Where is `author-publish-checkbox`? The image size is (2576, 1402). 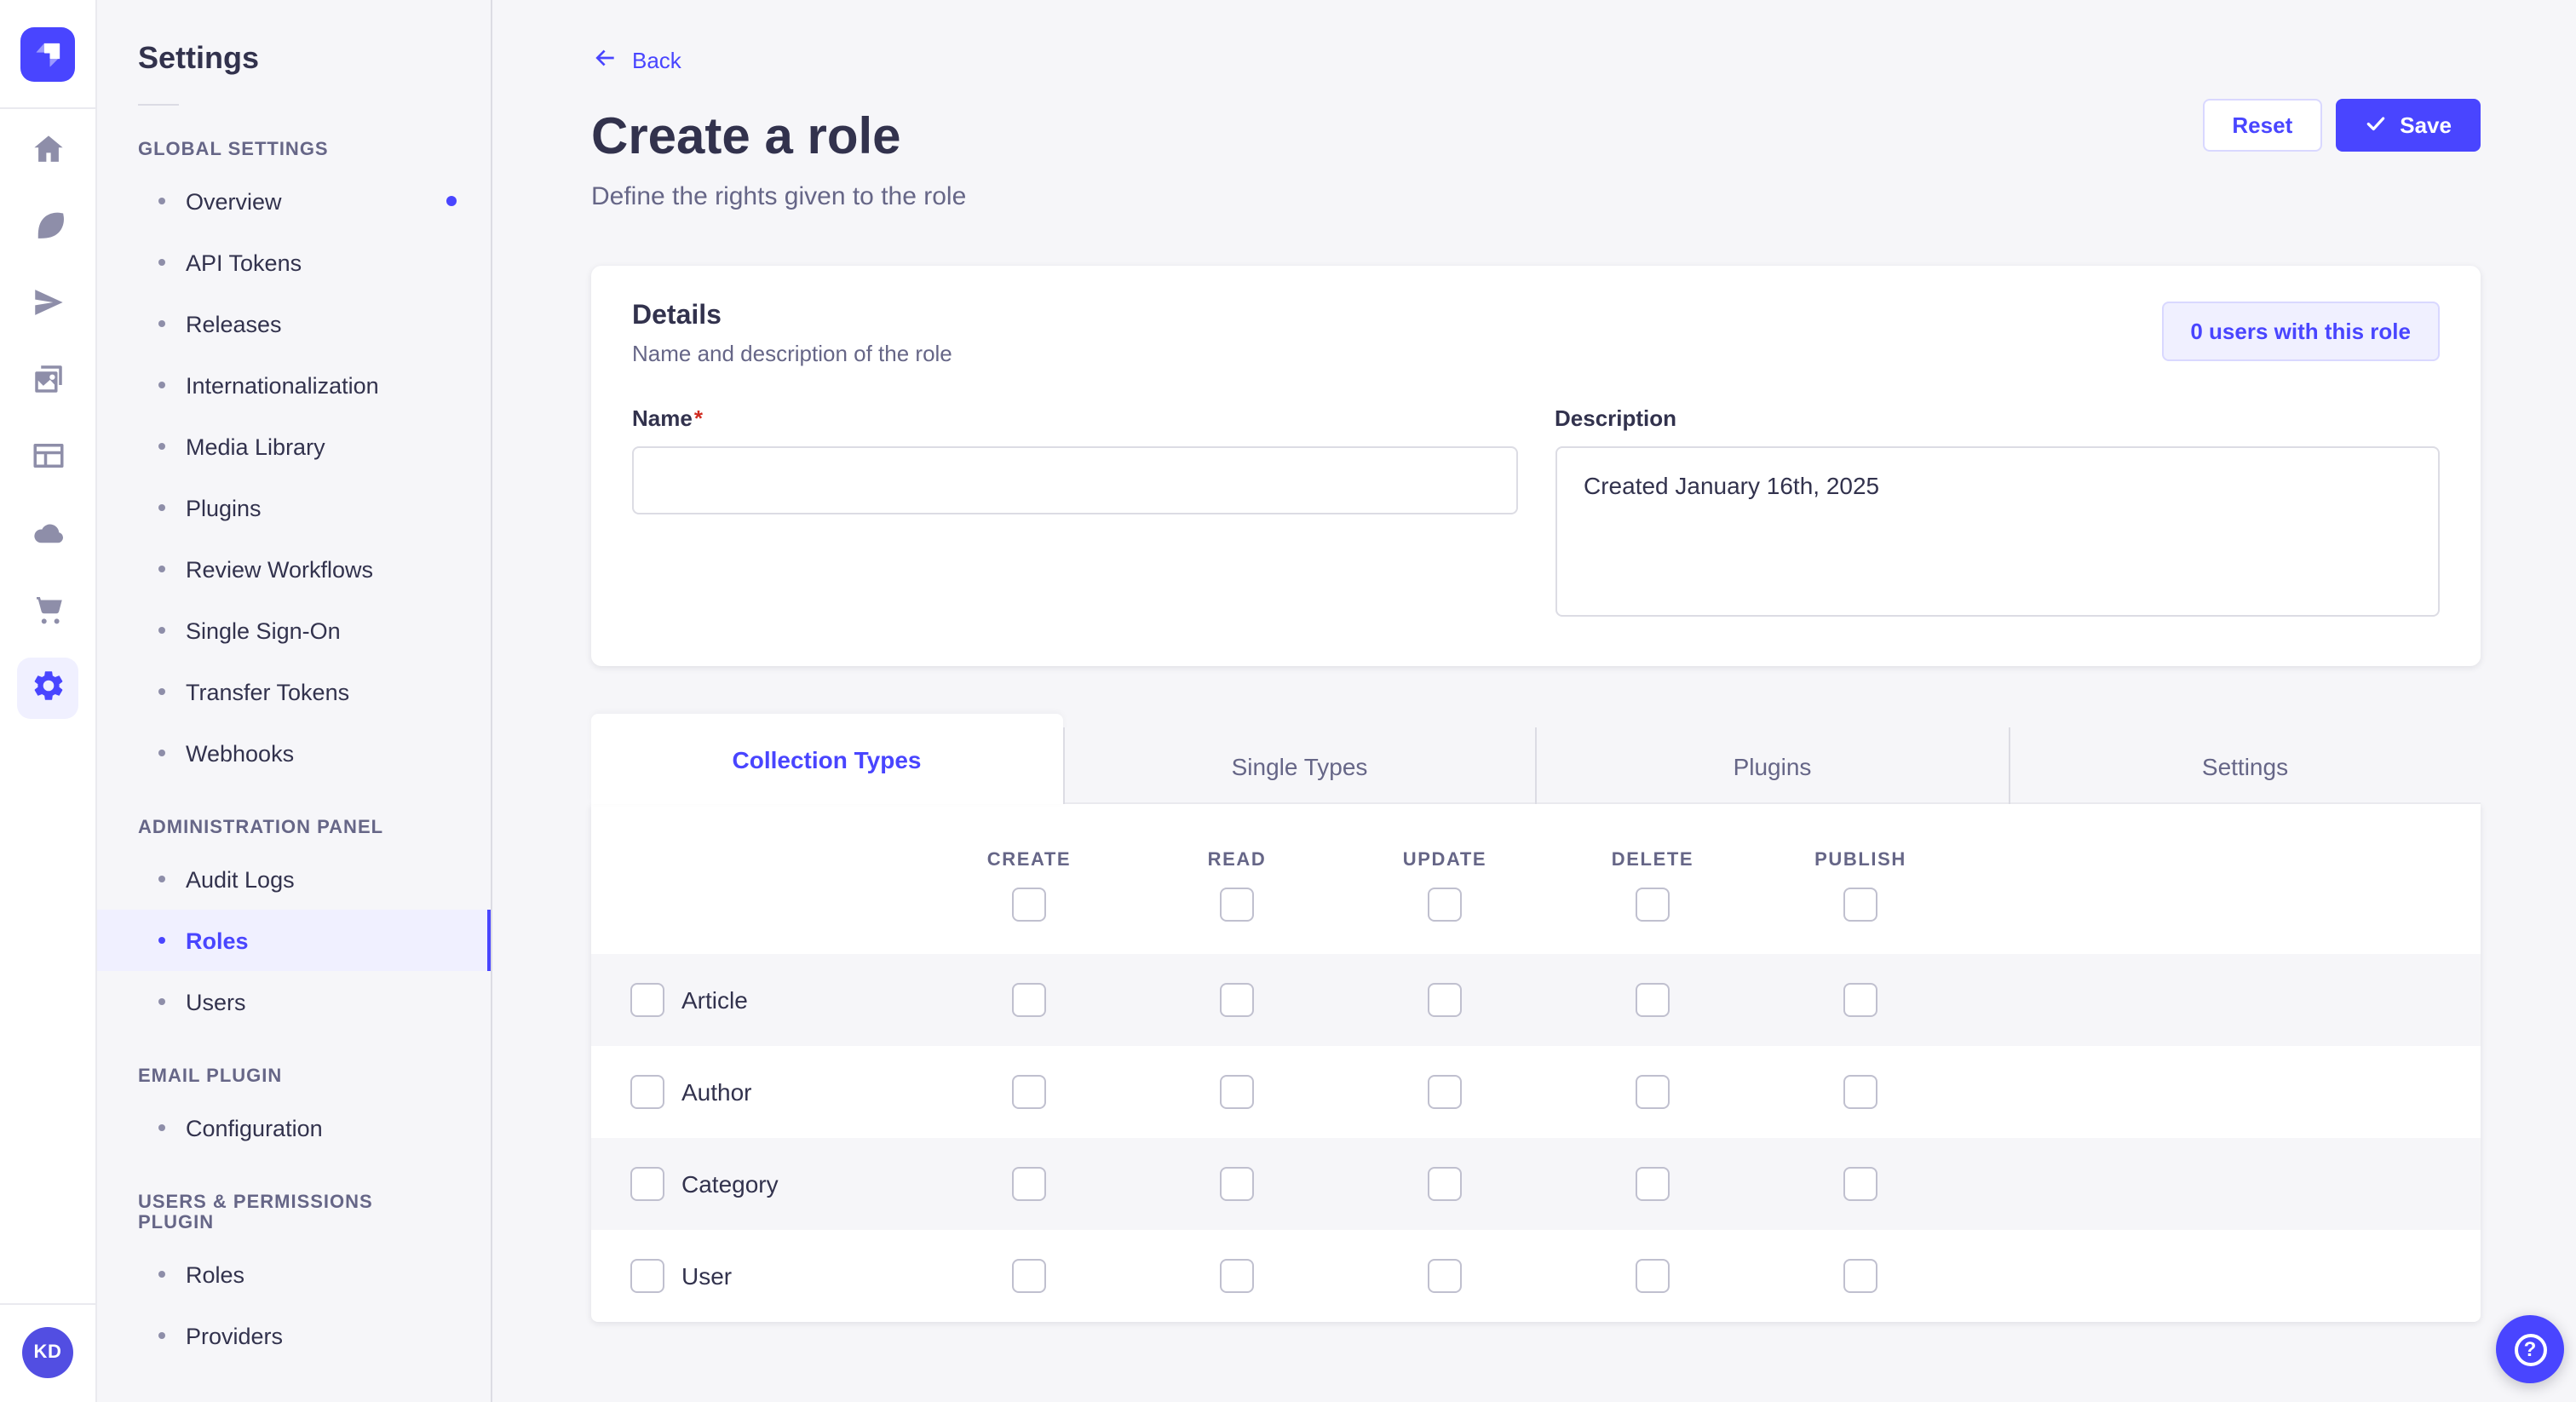 author-publish-checkbox is located at coordinates (1860, 1092).